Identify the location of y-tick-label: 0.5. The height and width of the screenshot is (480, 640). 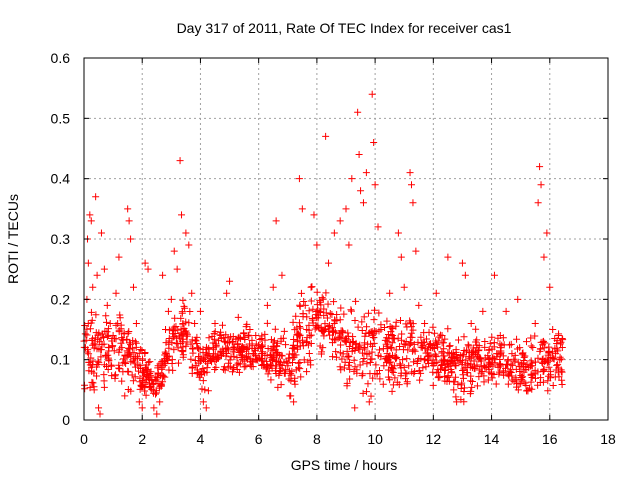
(61, 118).